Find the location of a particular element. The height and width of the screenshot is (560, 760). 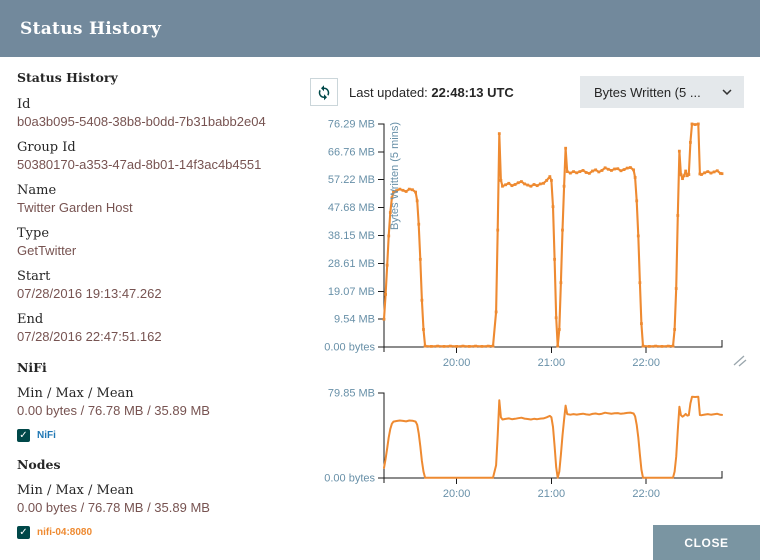

field-value: 50380170-a353-47ad-8b01-14f3ac4b4551 is located at coordinates (139, 164).